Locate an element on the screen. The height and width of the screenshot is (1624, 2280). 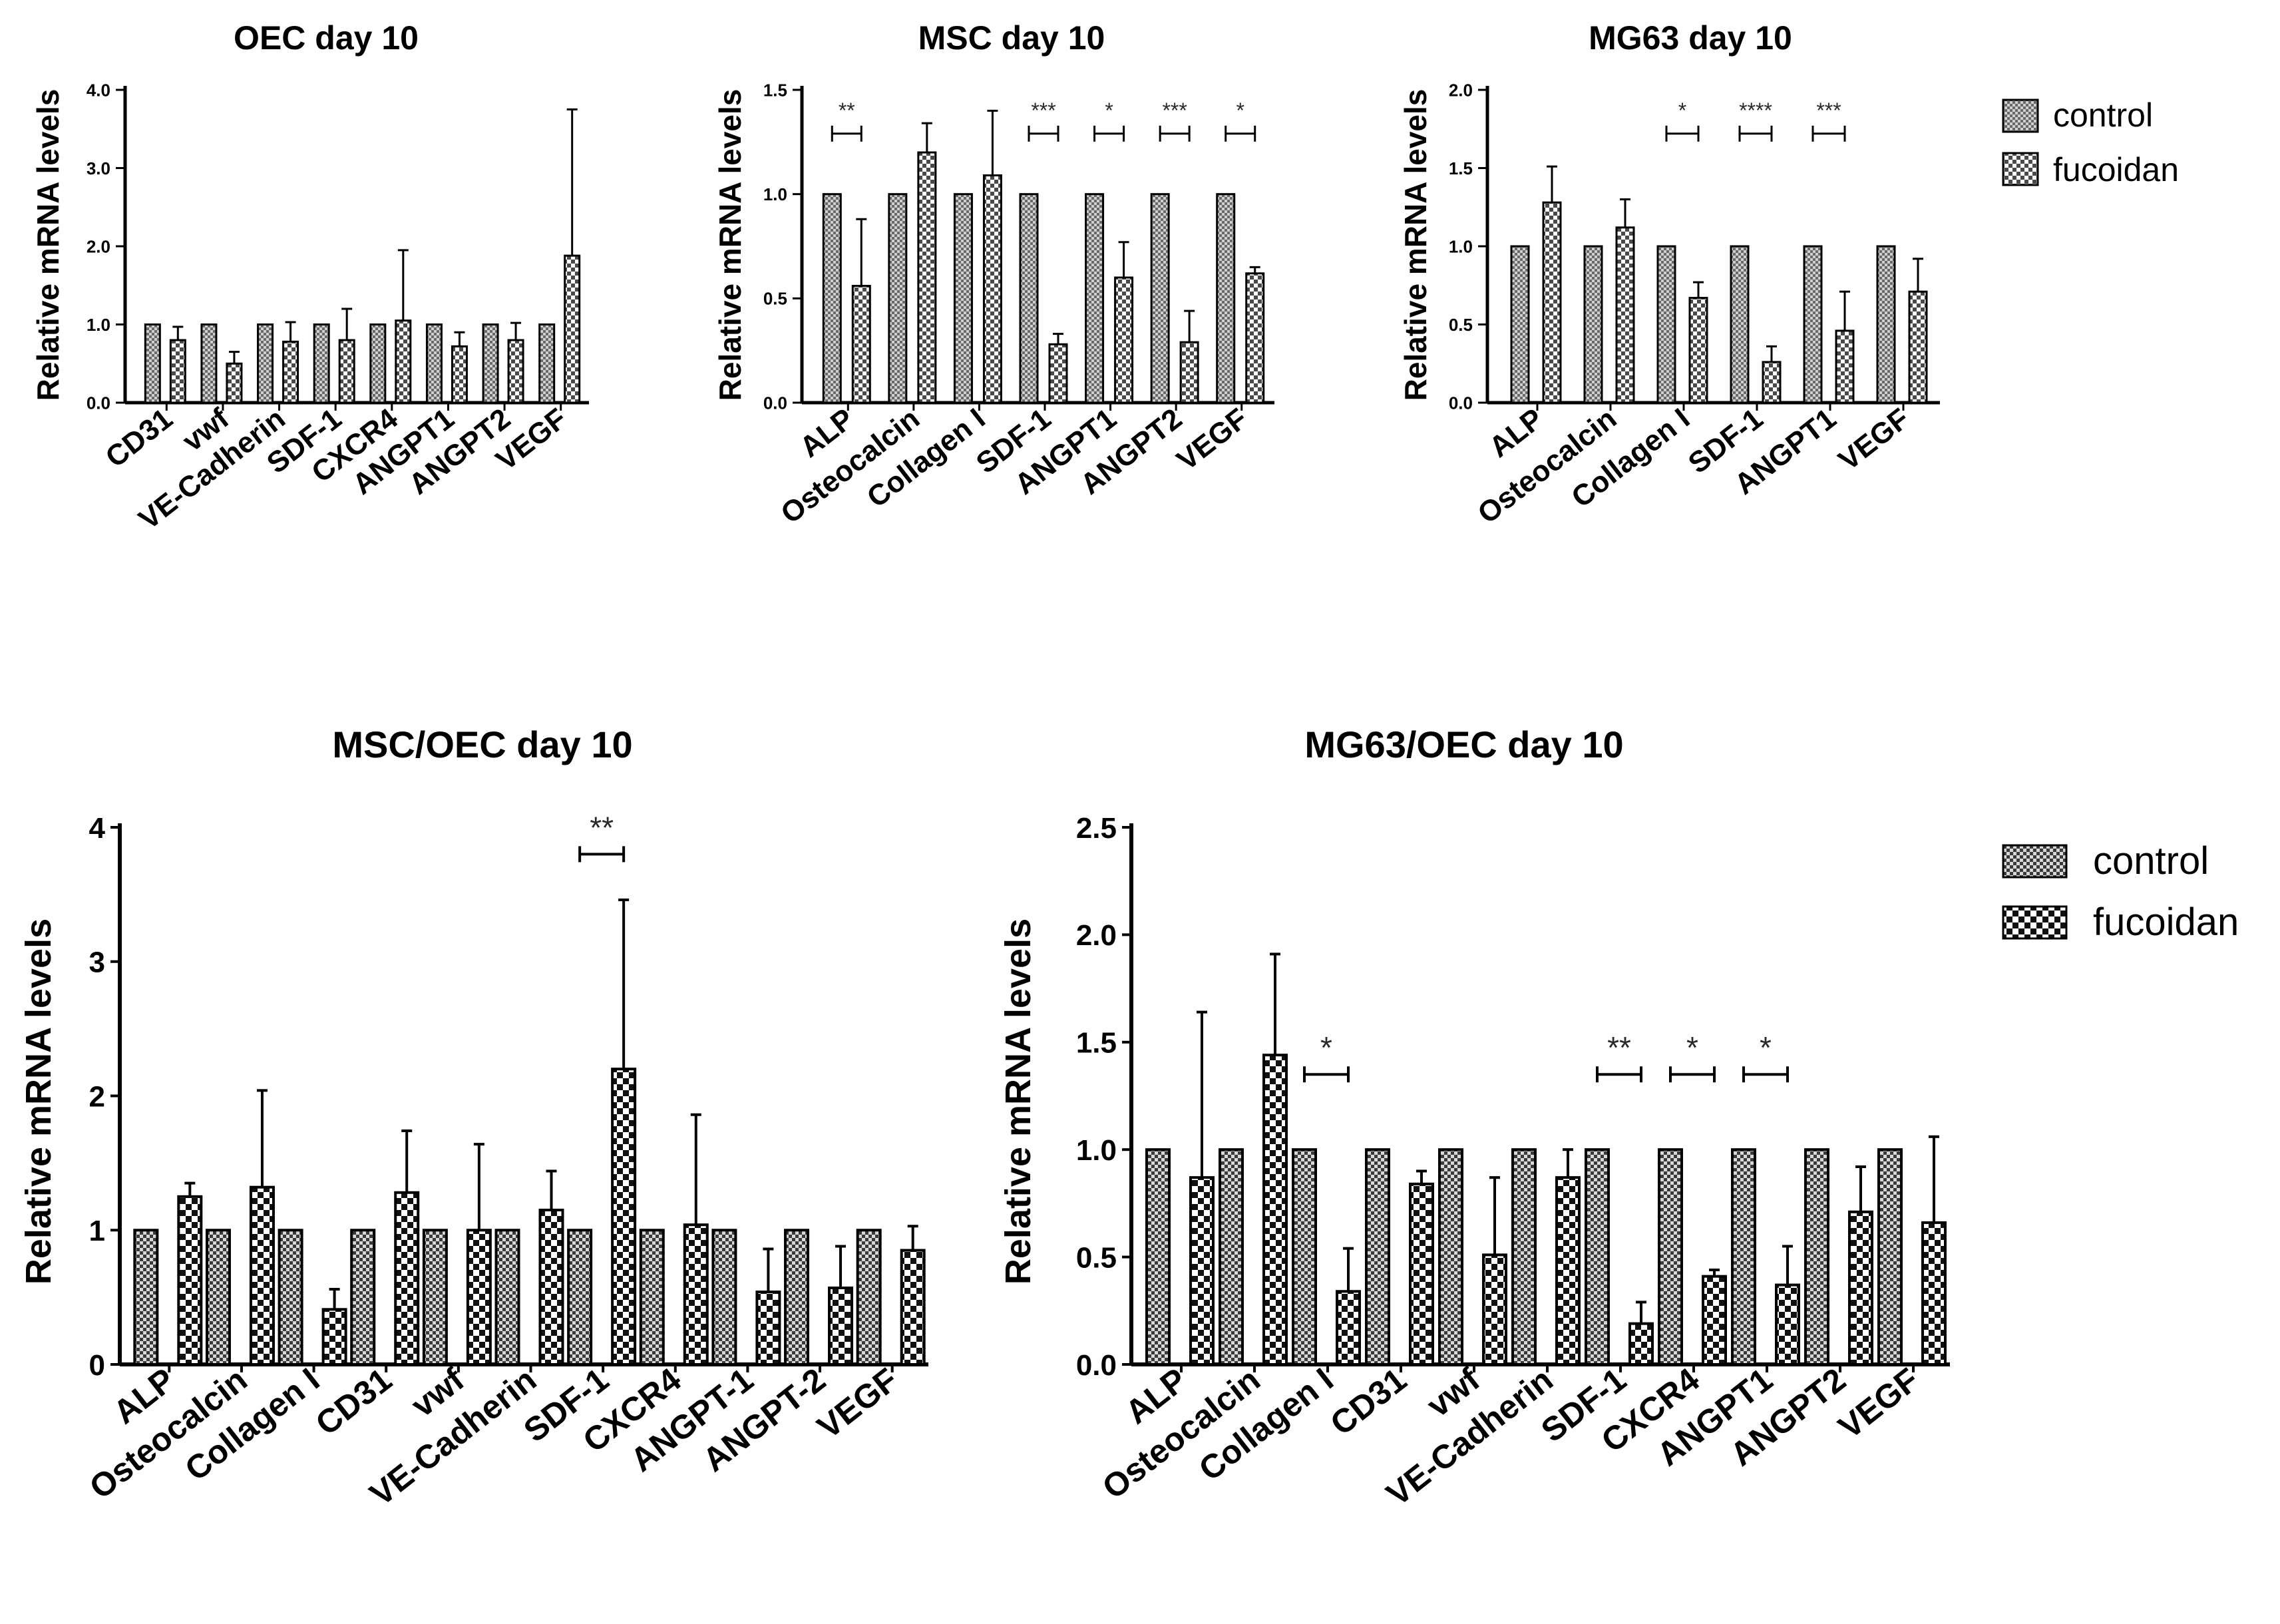
y-tick-label: 1.0 is located at coordinates (1461, 246).